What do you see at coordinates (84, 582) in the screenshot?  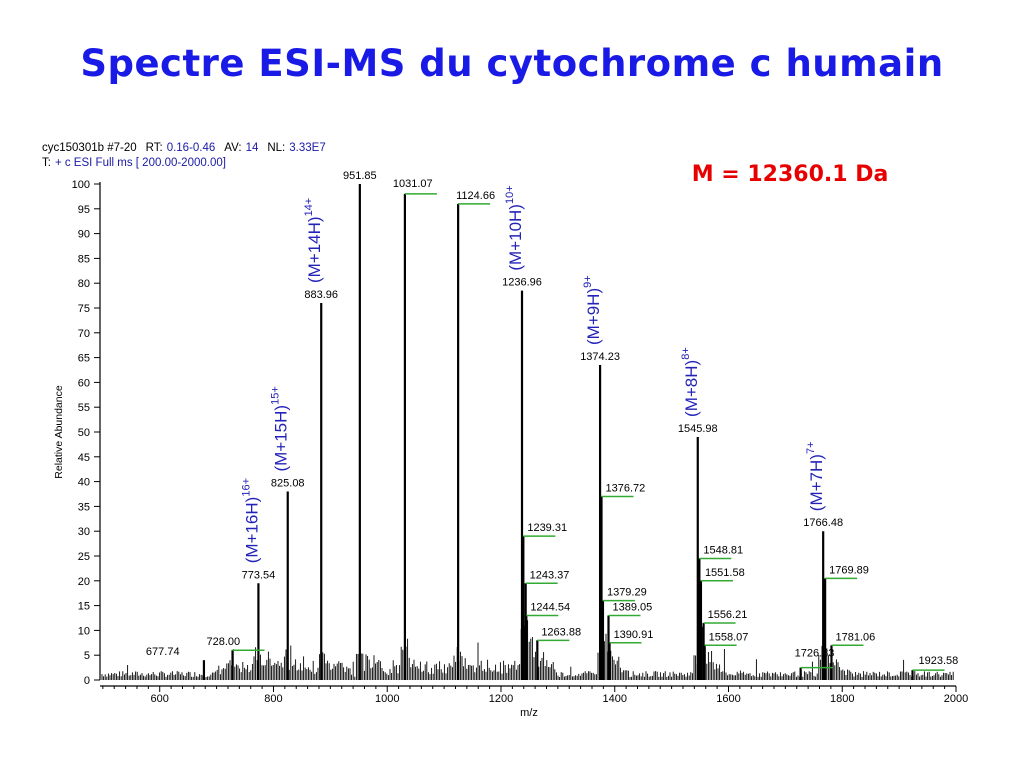 I see `y-tick-label: 20` at bounding box center [84, 582].